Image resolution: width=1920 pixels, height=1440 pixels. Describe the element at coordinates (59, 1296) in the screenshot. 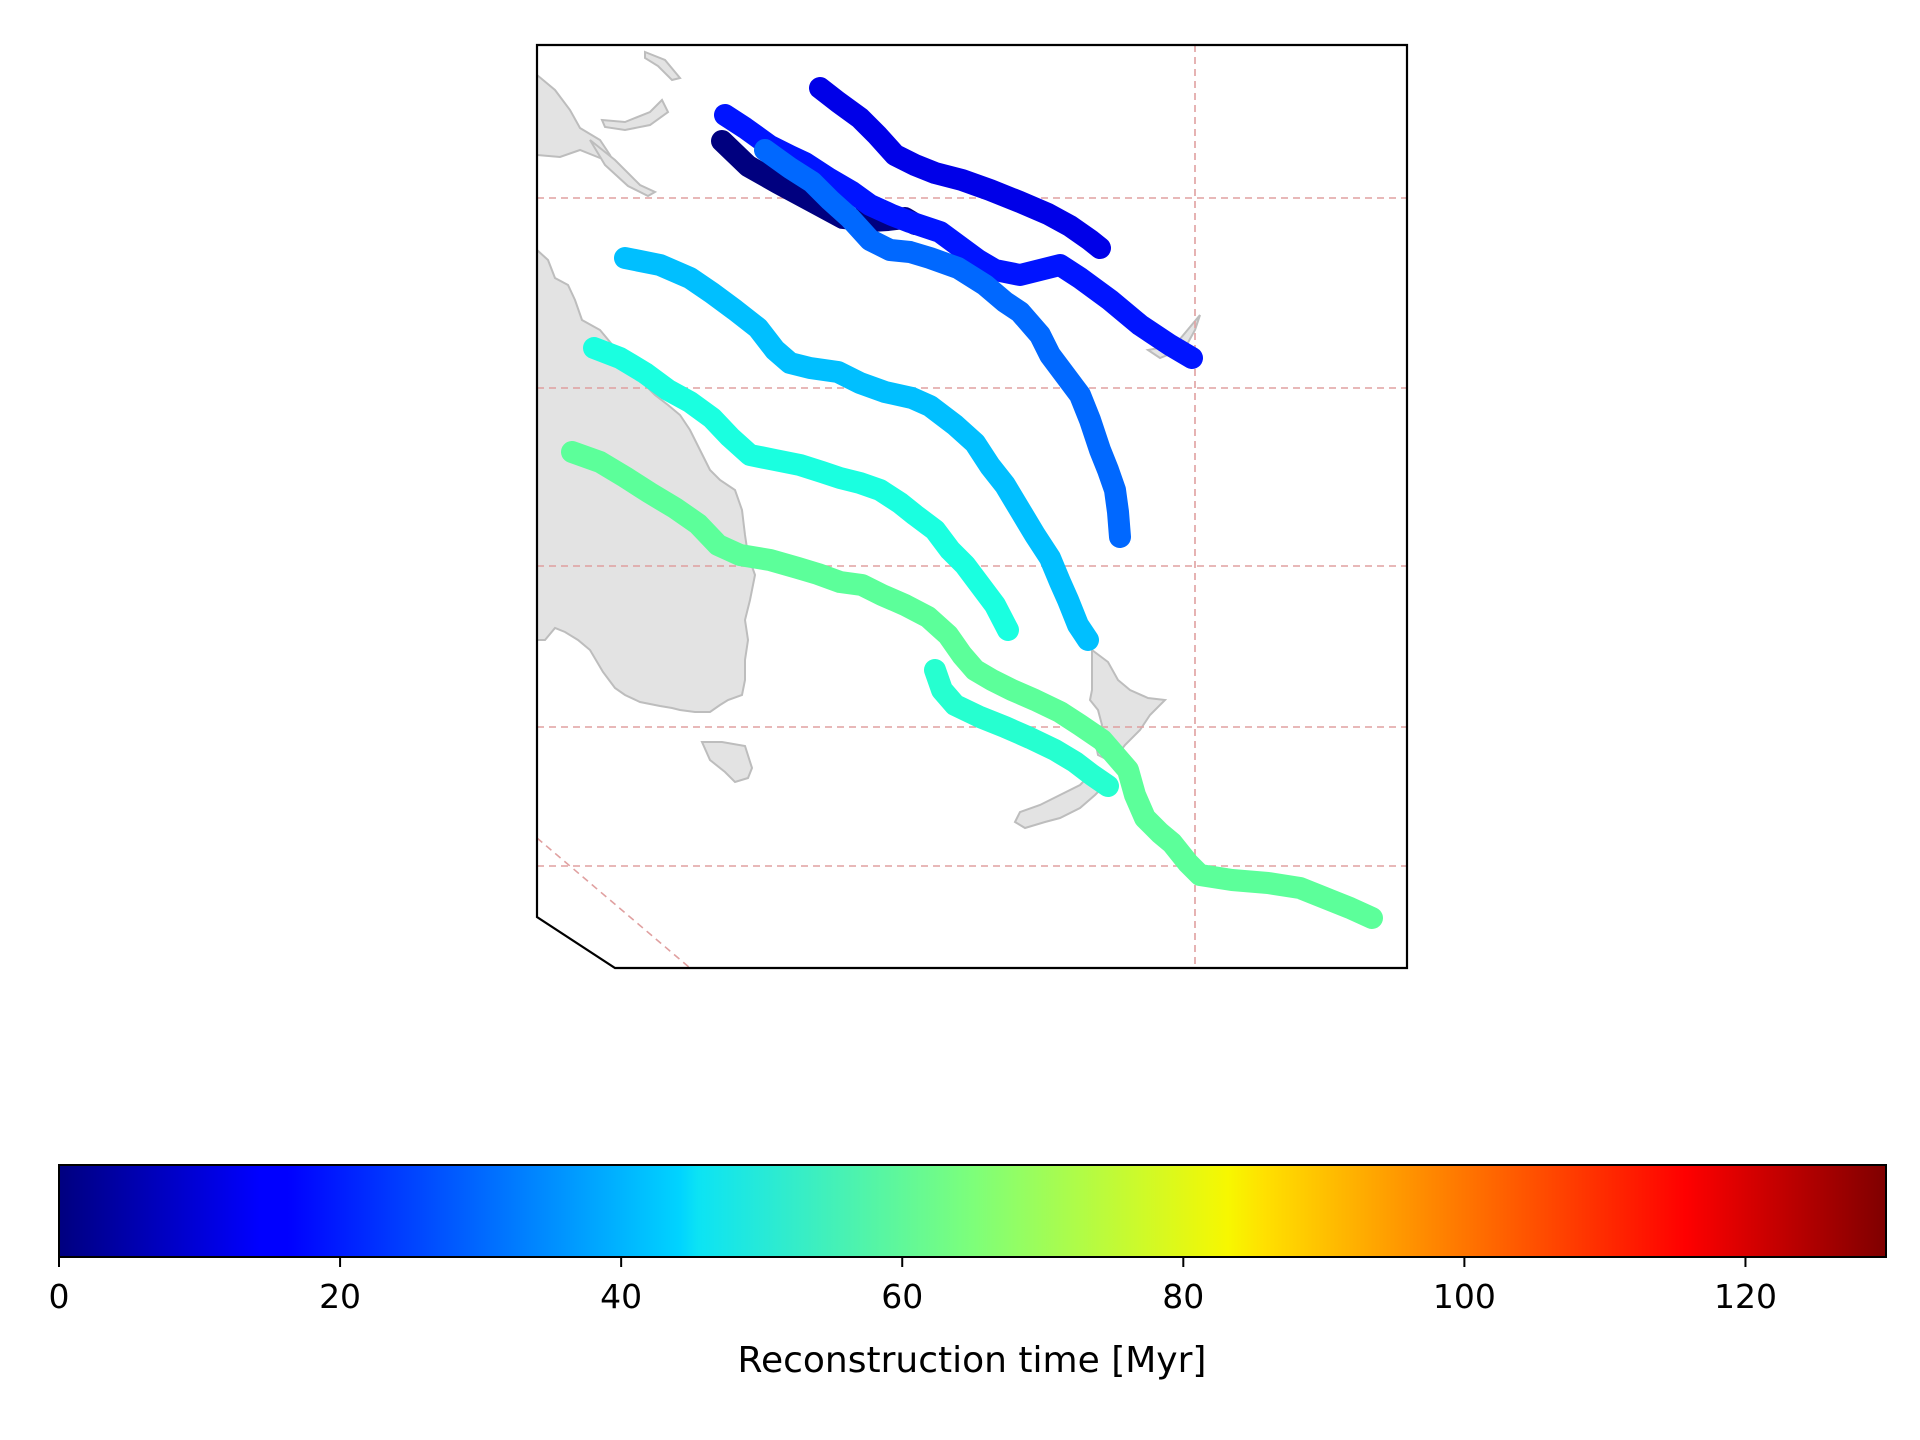

I see `colorbar-tick-label: 0` at that location.